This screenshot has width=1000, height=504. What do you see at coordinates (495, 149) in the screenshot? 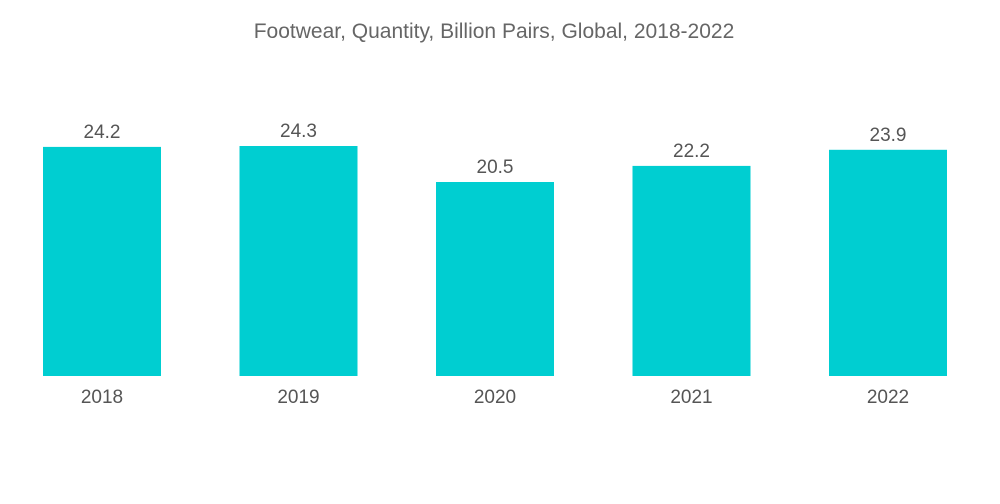
I see `value-labels-layer: 24.2 24.3 20.5 22.2 23.9` at bounding box center [495, 149].